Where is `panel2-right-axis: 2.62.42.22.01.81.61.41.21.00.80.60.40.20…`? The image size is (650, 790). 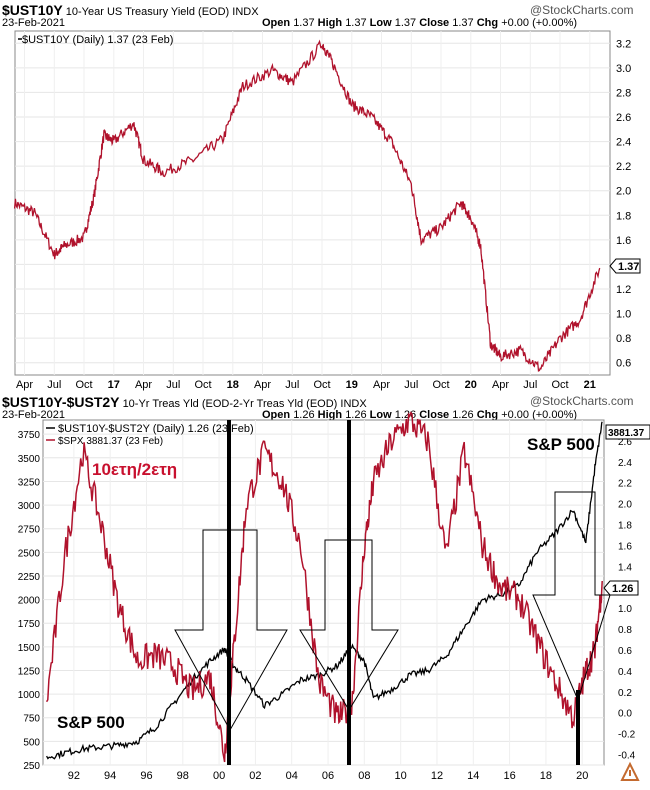
panel2-right-axis: 2.62.42.22.01.81.61.41.21.00.80.60.40.20… is located at coordinates (627, 599).